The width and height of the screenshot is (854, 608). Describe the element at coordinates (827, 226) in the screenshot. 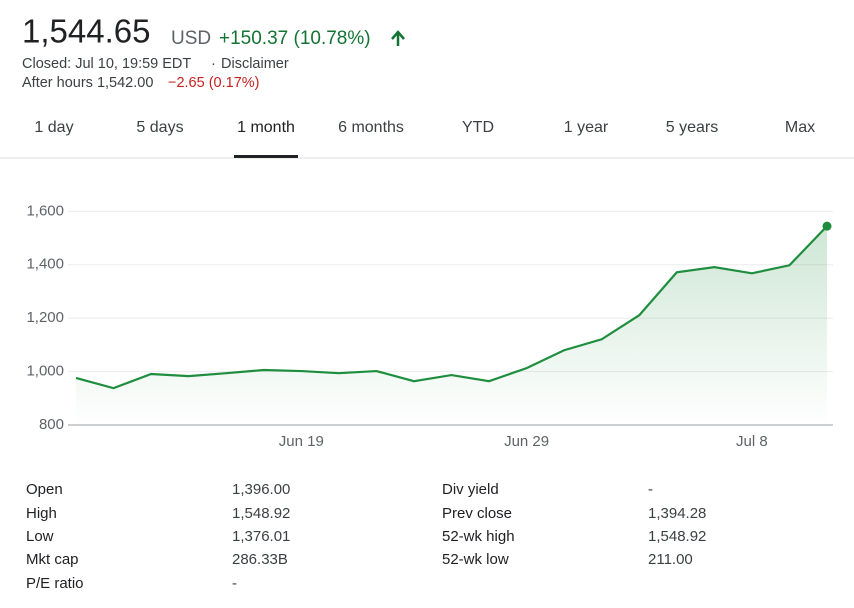

I see `last-point` at that location.